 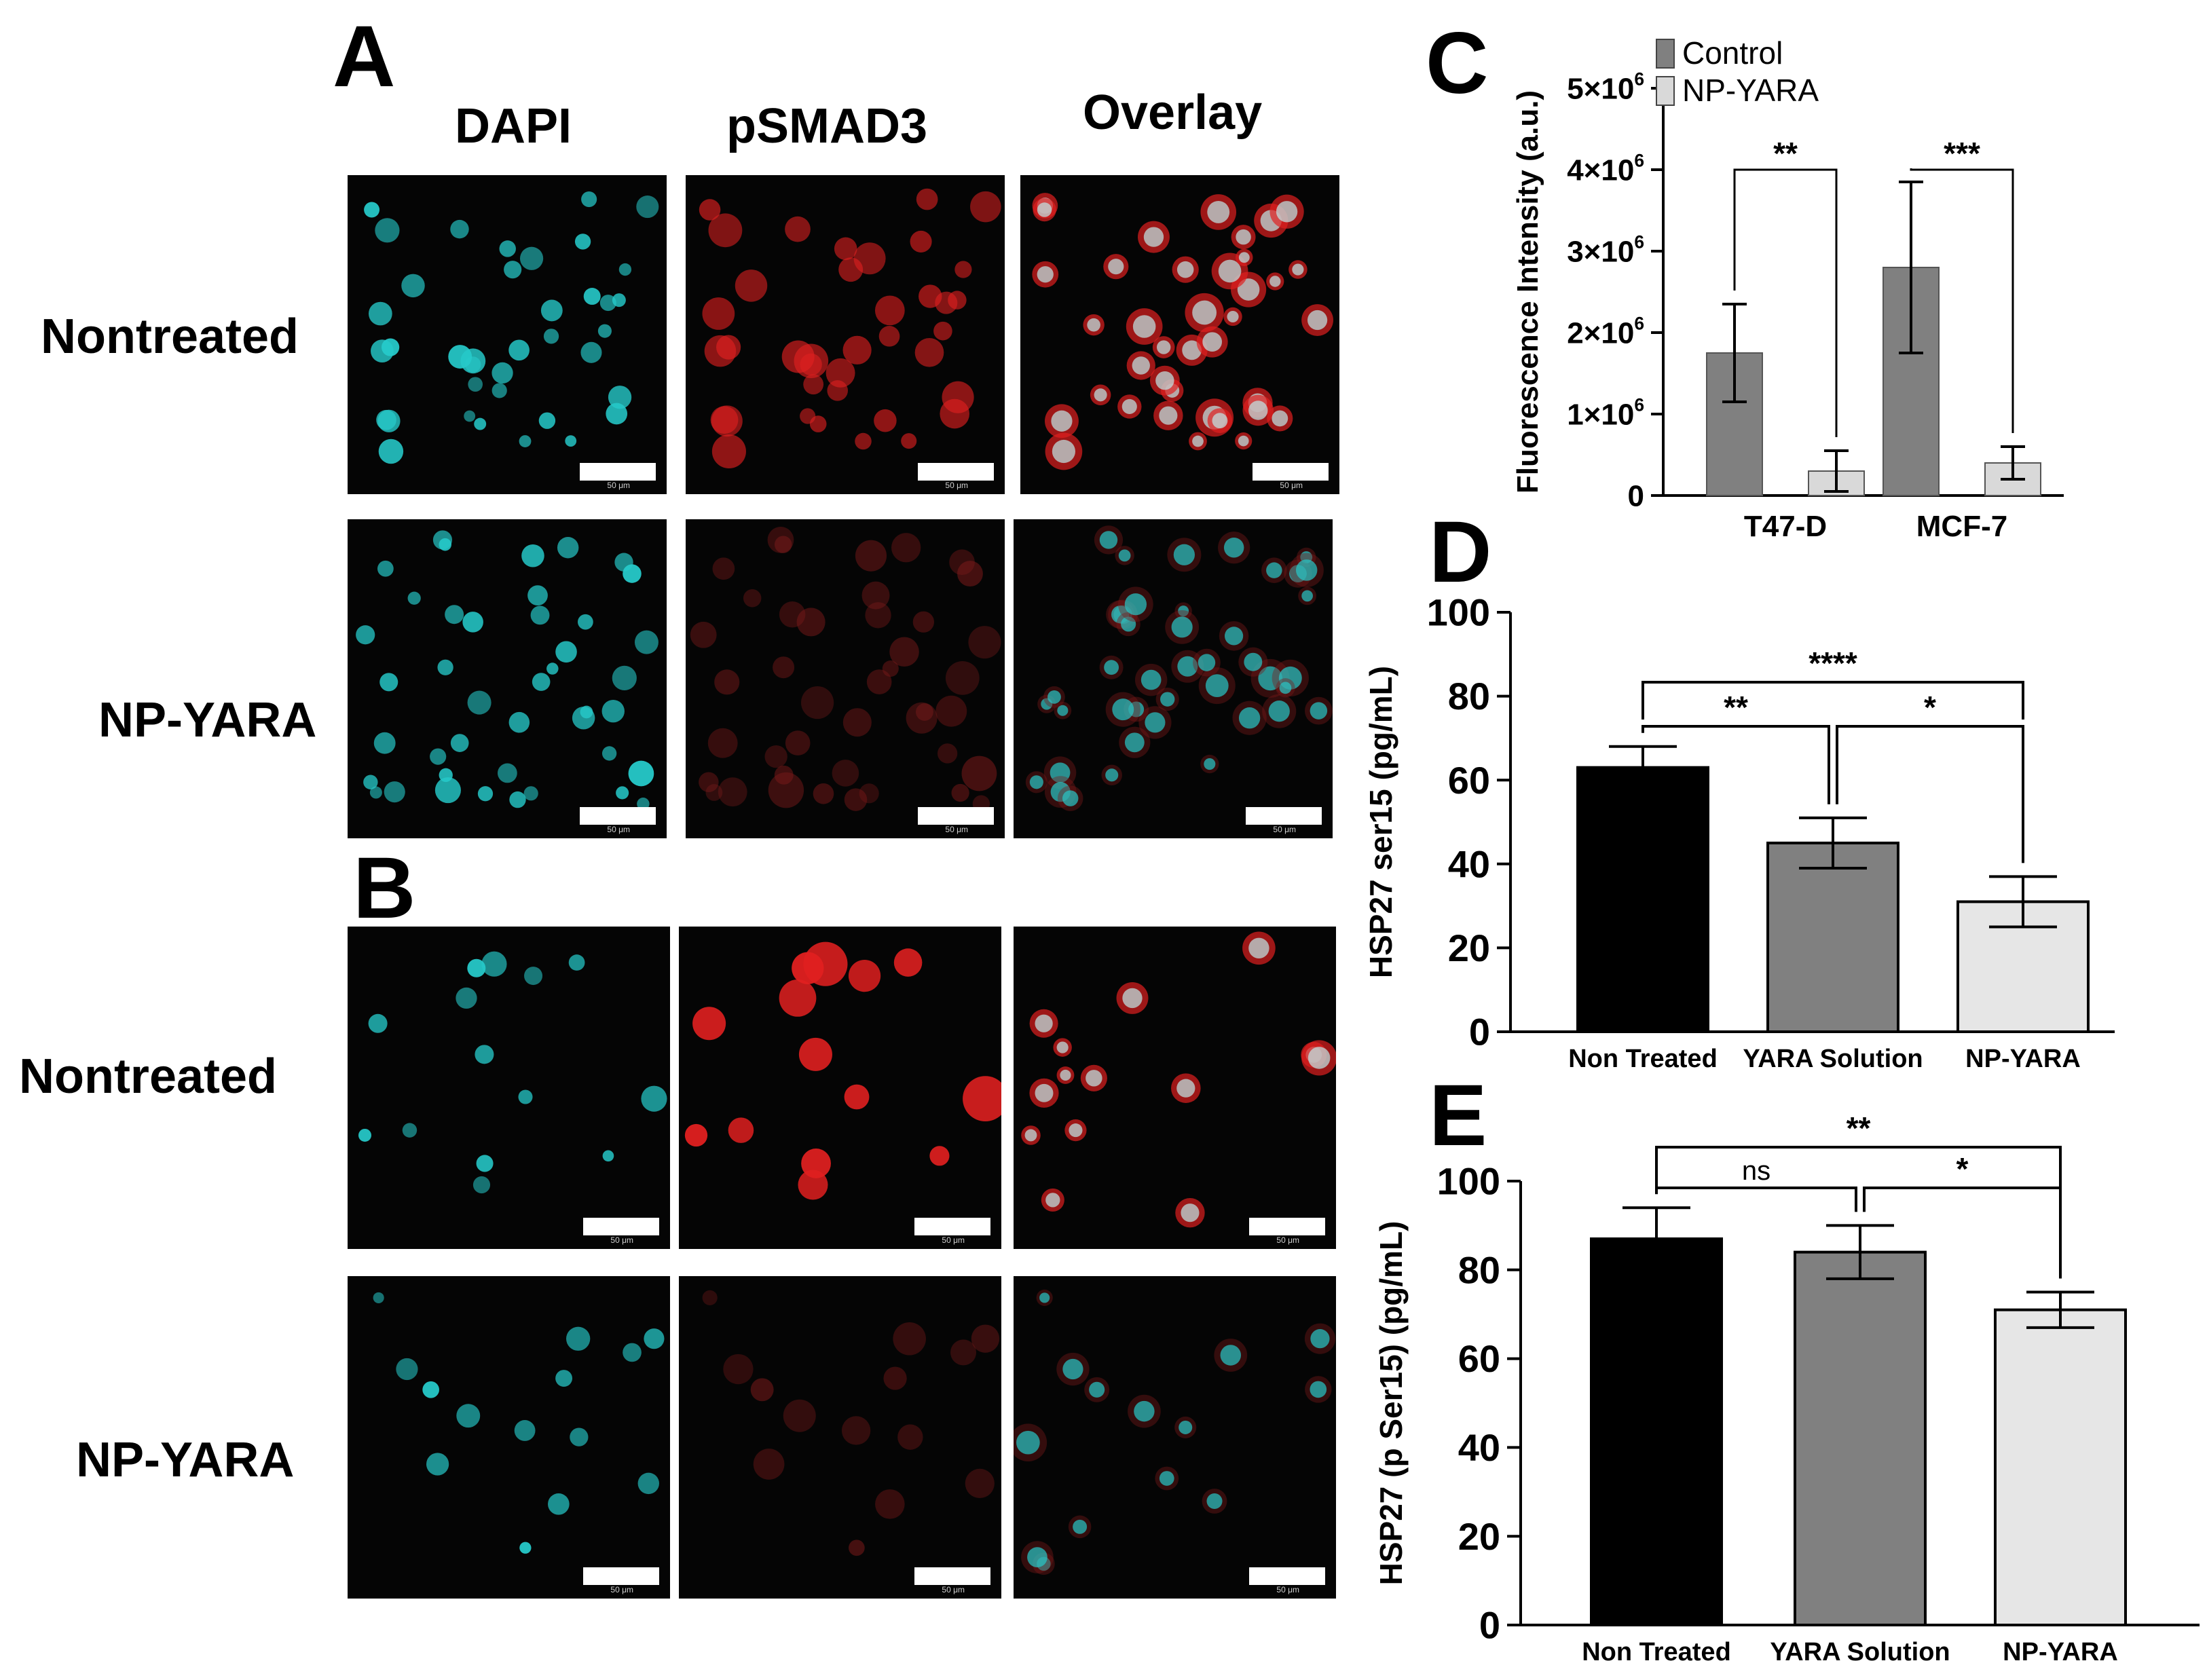 What do you see at coordinates (1175, 1438) in the screenshot?
I see `micrograph-b-np-yara-overlay: 50 μm` at bounding box center [1175, 1438].